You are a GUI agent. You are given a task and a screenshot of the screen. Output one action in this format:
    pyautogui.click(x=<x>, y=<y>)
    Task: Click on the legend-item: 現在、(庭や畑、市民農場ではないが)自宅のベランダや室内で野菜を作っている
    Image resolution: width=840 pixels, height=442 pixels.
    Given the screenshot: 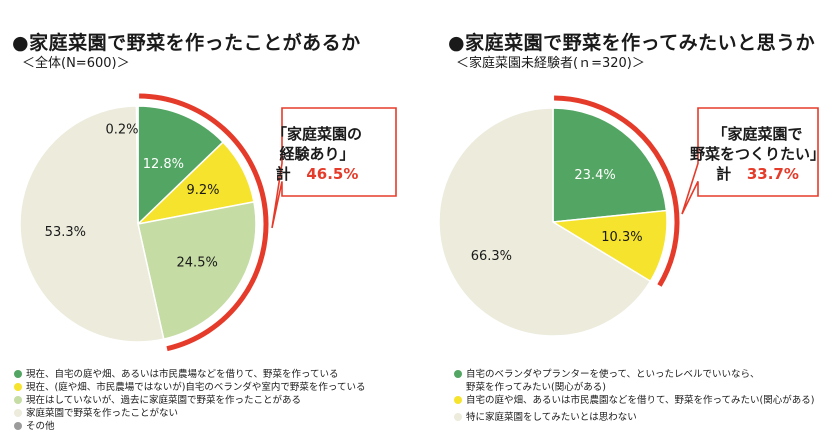 What is the action you would take?
    pyautogui.click(x=189, y=387)
    